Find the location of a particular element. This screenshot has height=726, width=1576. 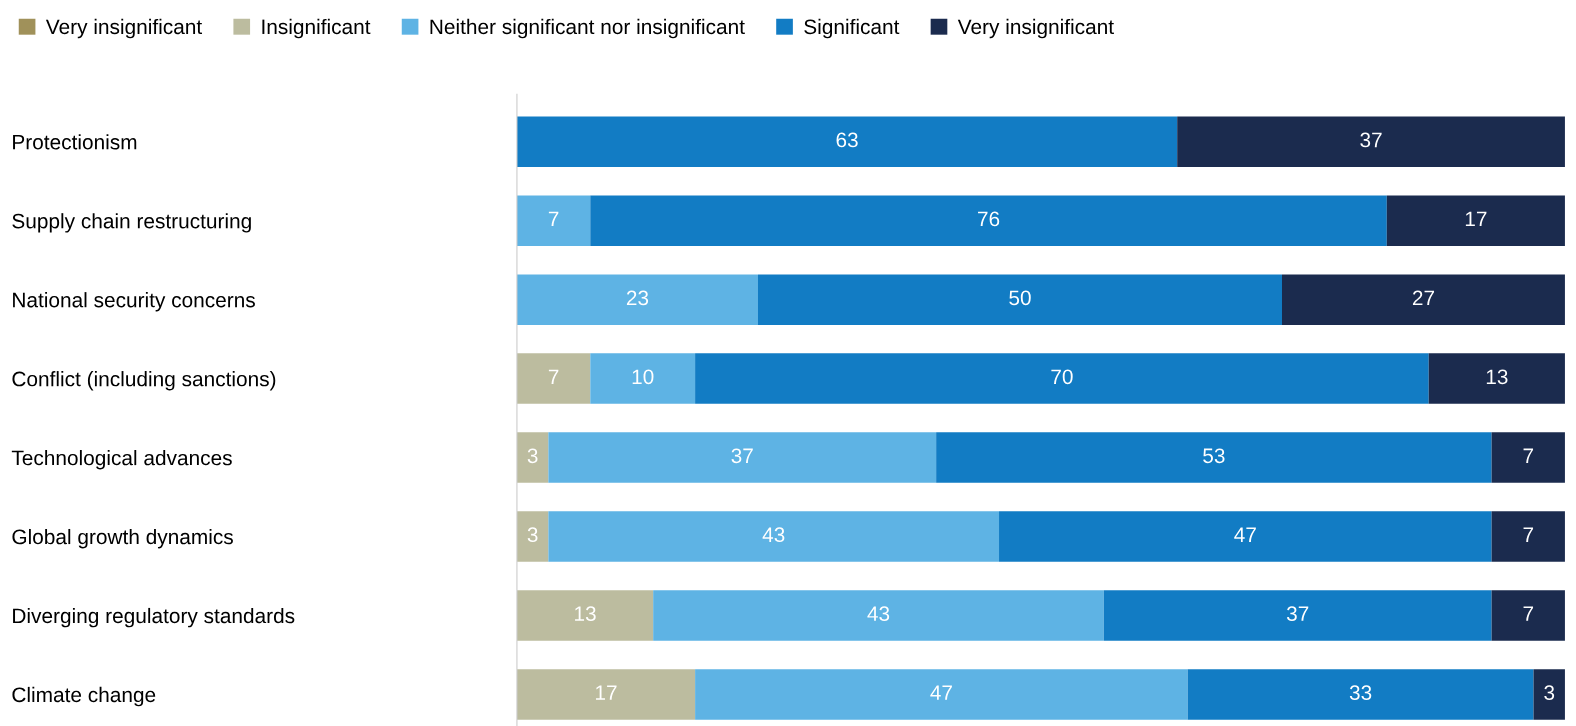

data-label: 76 is located at coordinates (989, 219).